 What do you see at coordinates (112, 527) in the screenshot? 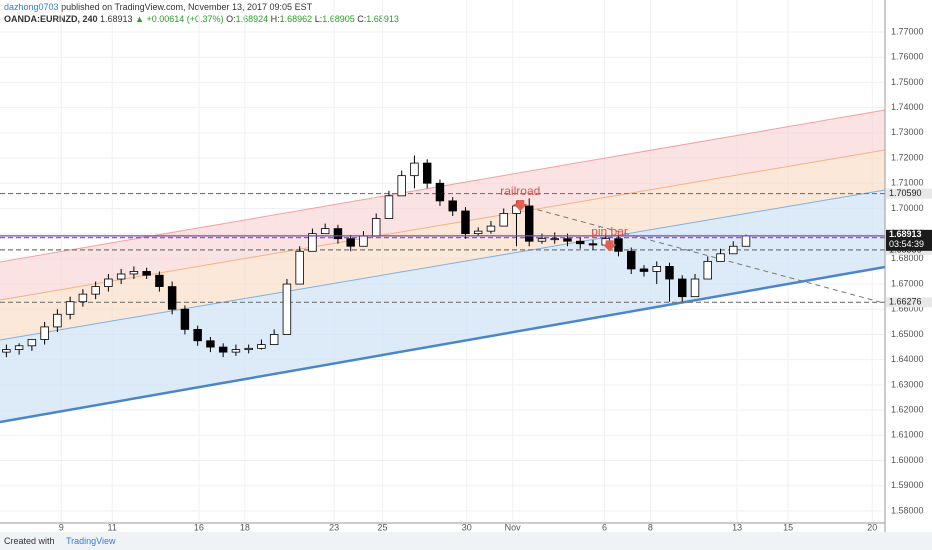
I see `x-tick-label: 11` at bounding box center [112, 527].